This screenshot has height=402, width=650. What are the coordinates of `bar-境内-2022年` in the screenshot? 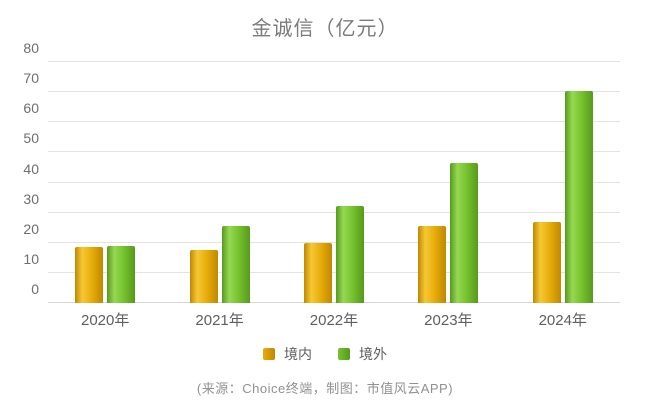 It's located at (317, 272).